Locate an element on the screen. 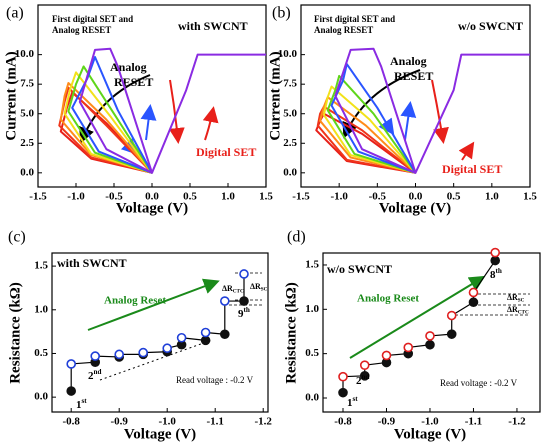  condition: w/o SWCNT is located at coordinates (490, 26).